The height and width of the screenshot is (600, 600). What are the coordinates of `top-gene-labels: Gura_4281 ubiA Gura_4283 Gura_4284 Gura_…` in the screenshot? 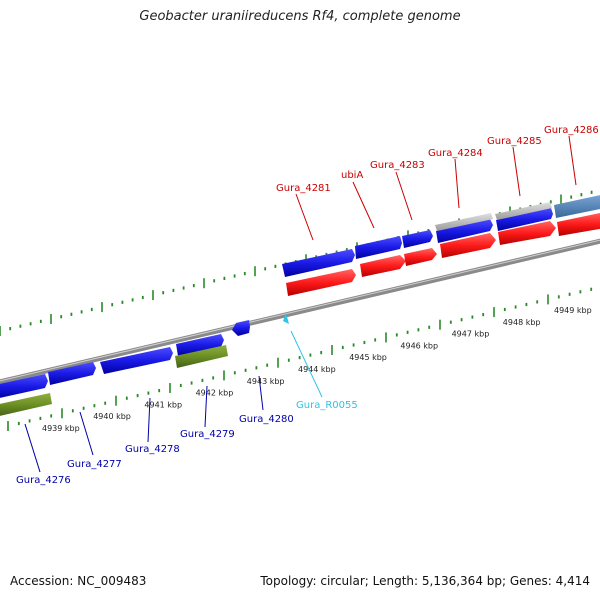 It's located at (437, 159).